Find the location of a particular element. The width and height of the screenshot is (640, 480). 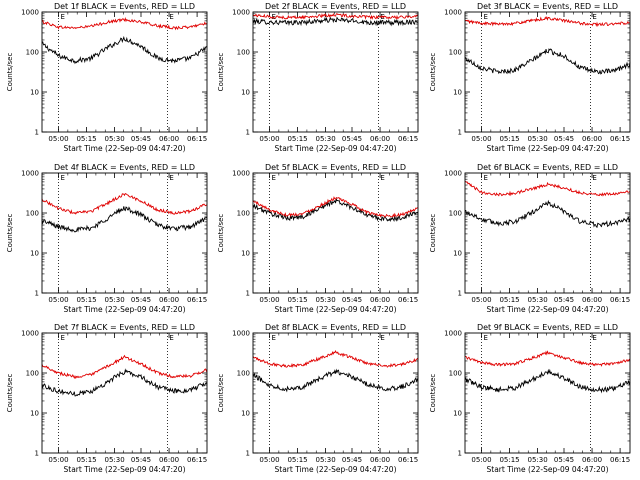

panel-title: Det 4f BLACK = Events, RED = LLD is located at coordinates (124, 167).